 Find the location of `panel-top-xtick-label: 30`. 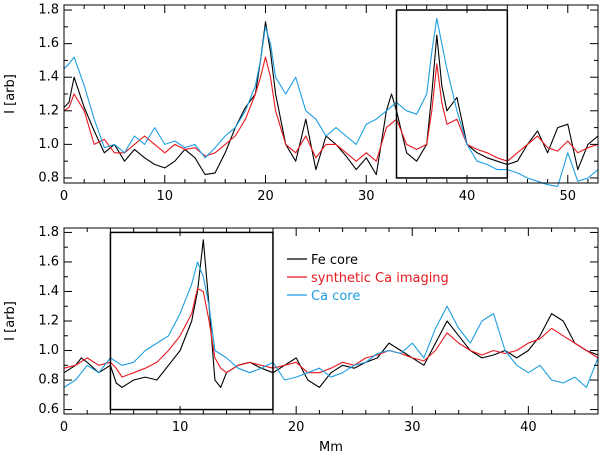

panel-top-xtick-label: 30 is located at coordinates (366, 196).